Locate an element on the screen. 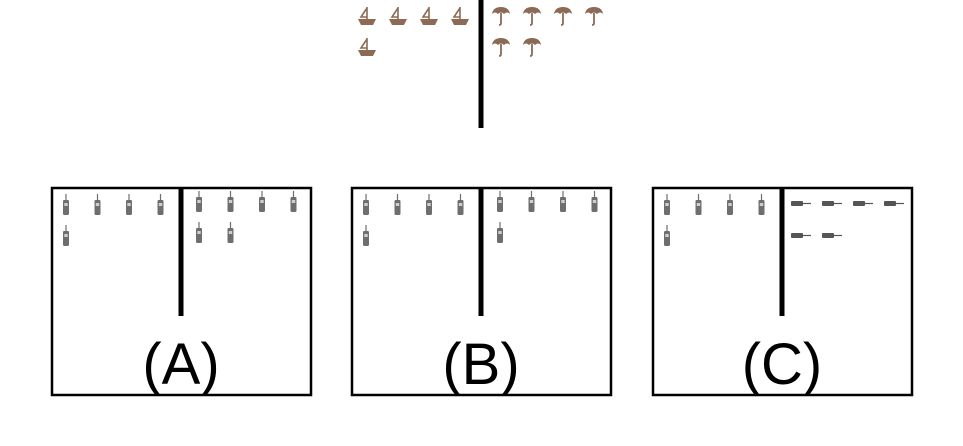  option-b-label: (B) is located at coordinates (480, 364).